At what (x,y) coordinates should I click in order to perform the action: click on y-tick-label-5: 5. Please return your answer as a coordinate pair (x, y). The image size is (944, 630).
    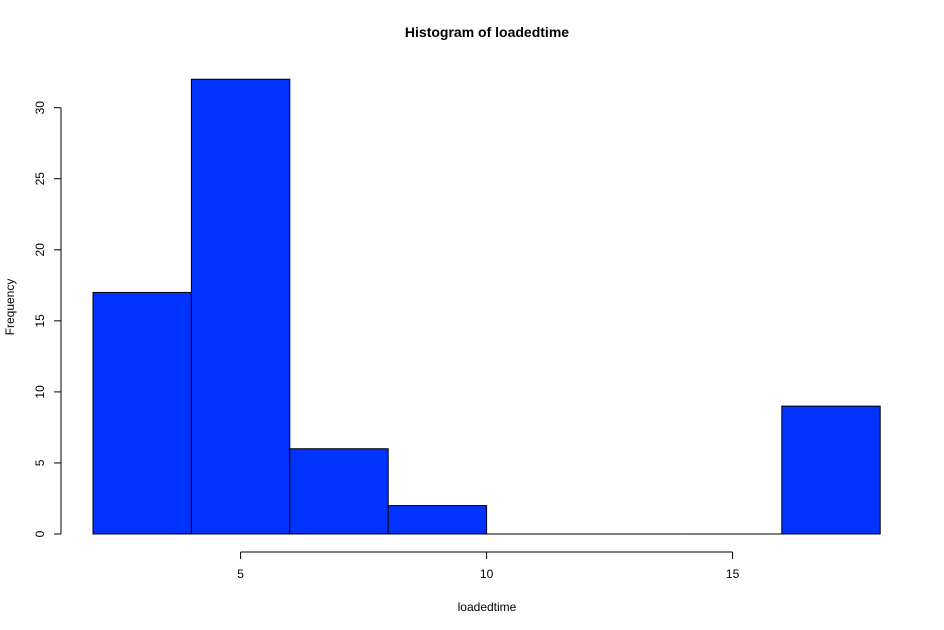
    Looking at the image, I should click on (40, 462).